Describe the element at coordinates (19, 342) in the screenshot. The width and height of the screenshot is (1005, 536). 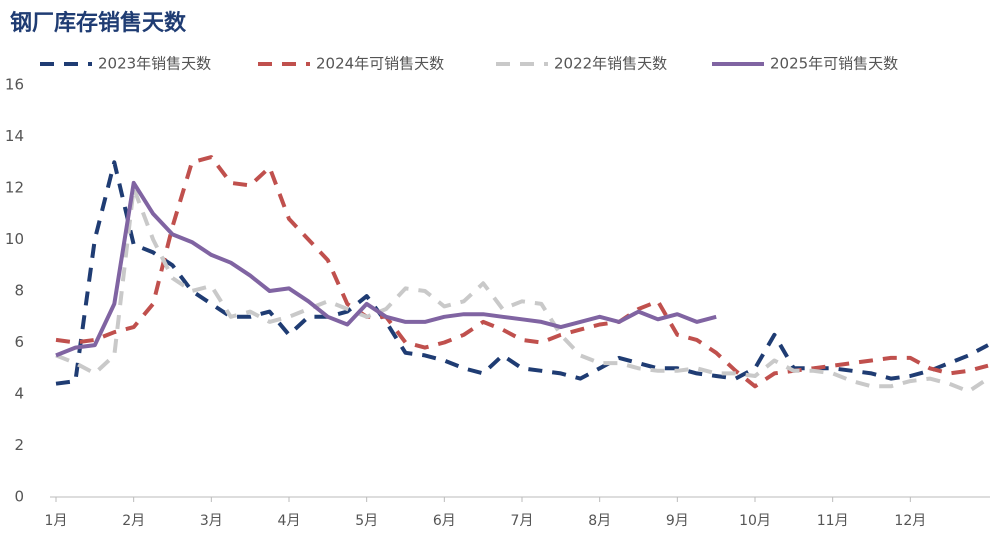
I see `y-tick-label: 6` at that location.